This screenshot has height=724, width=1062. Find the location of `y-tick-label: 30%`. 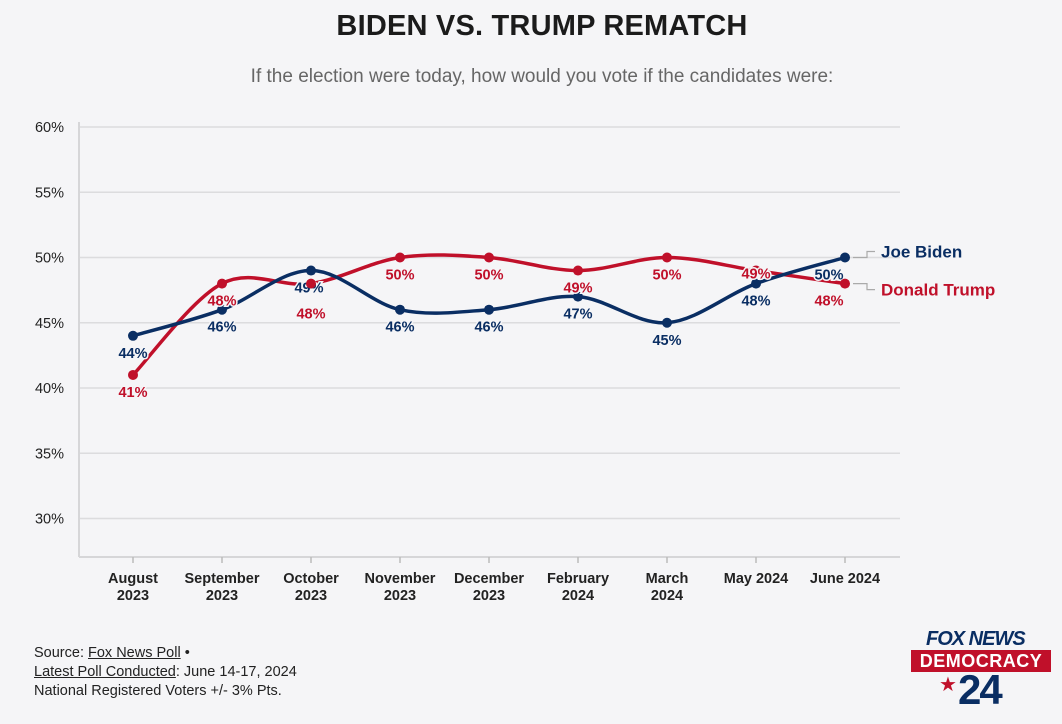

y-tick-label: 30% is located at coordinates (49, 520).